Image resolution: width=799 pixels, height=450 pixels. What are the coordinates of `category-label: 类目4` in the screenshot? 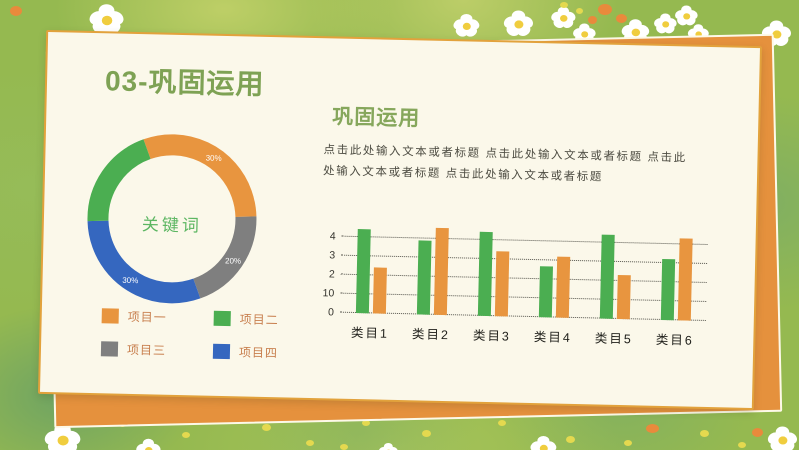 It's located at (552, 337).